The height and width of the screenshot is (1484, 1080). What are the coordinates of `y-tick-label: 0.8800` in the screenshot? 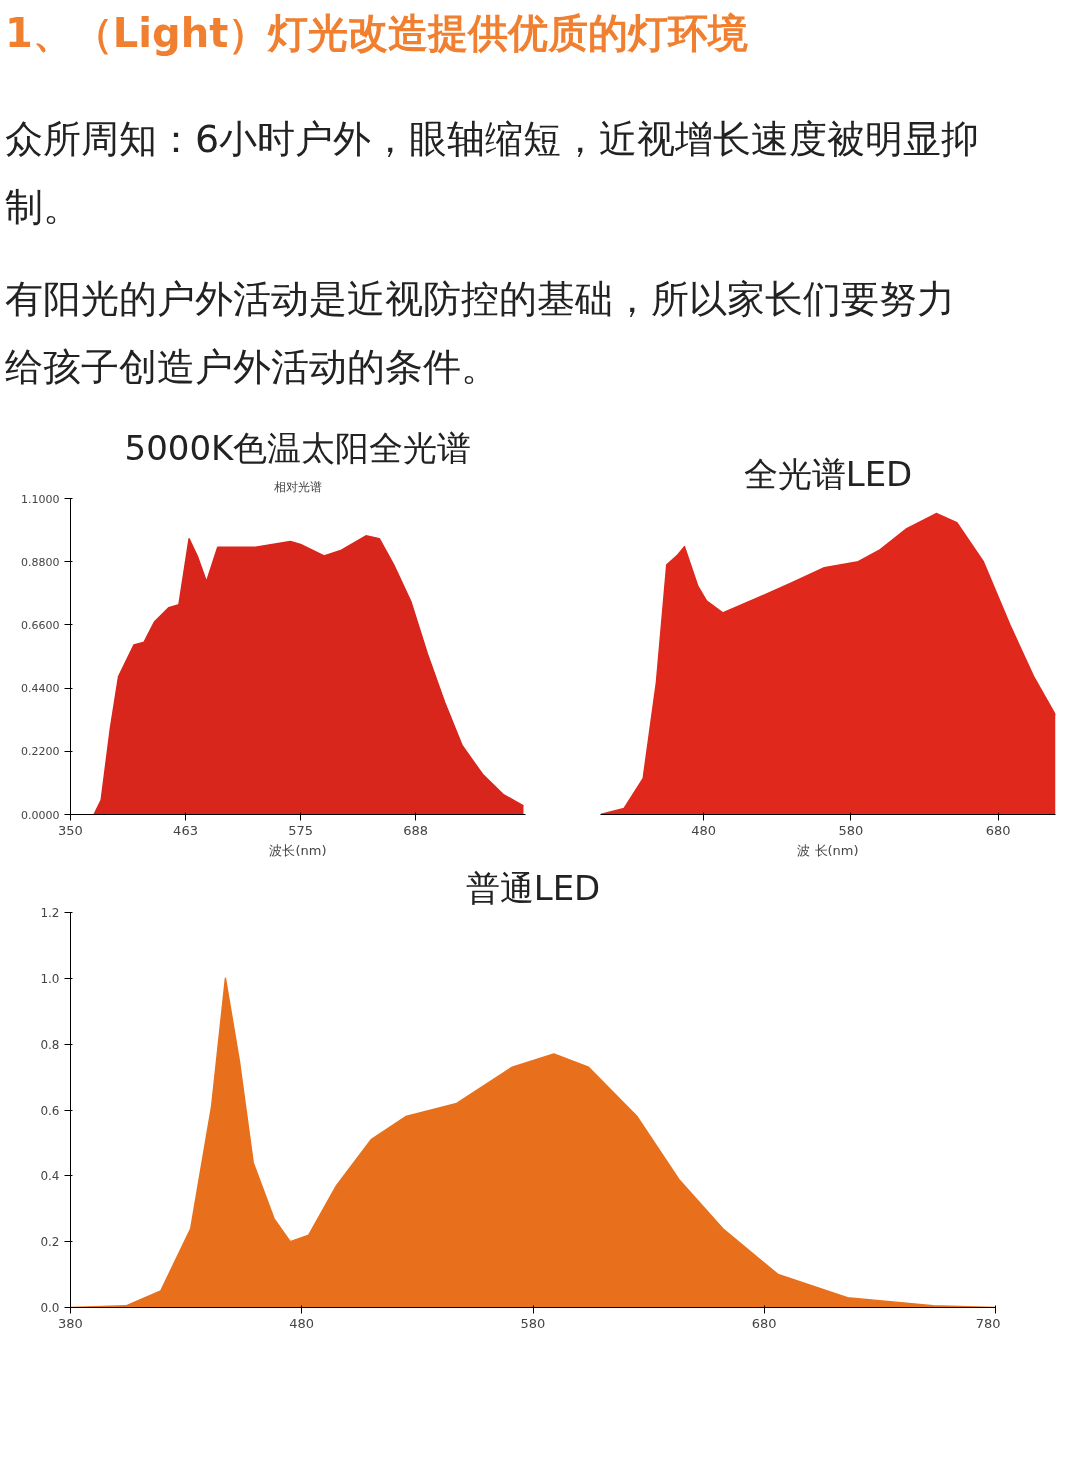 It's located at (40, 562).